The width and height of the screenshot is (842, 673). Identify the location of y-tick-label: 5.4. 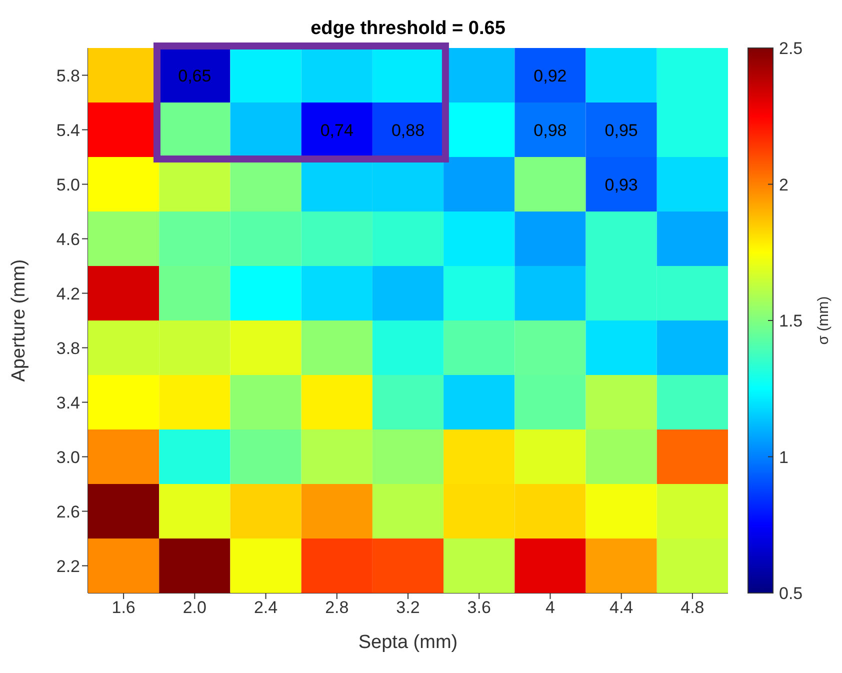
(68, 130).